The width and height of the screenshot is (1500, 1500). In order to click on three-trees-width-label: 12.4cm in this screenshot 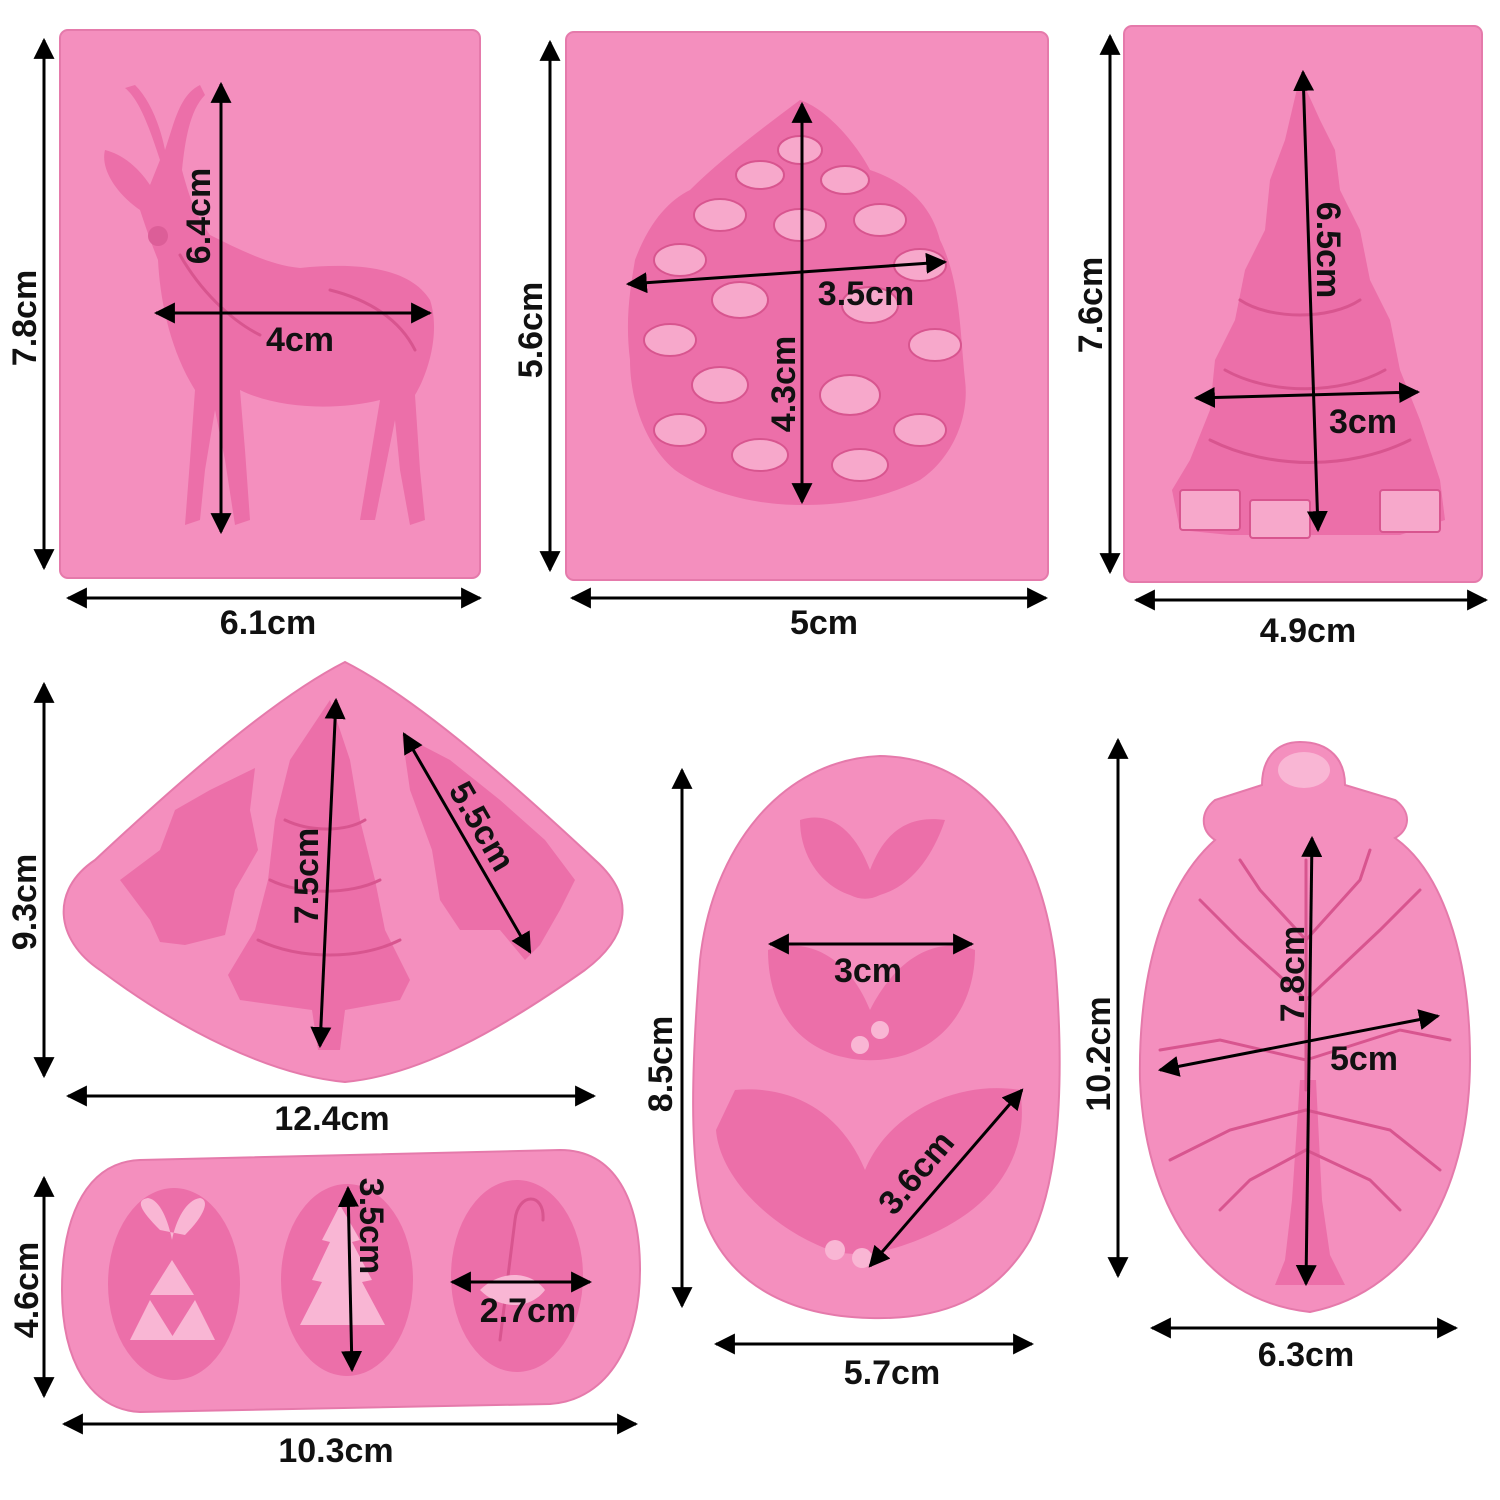, I will do `click(331, 1119)`.